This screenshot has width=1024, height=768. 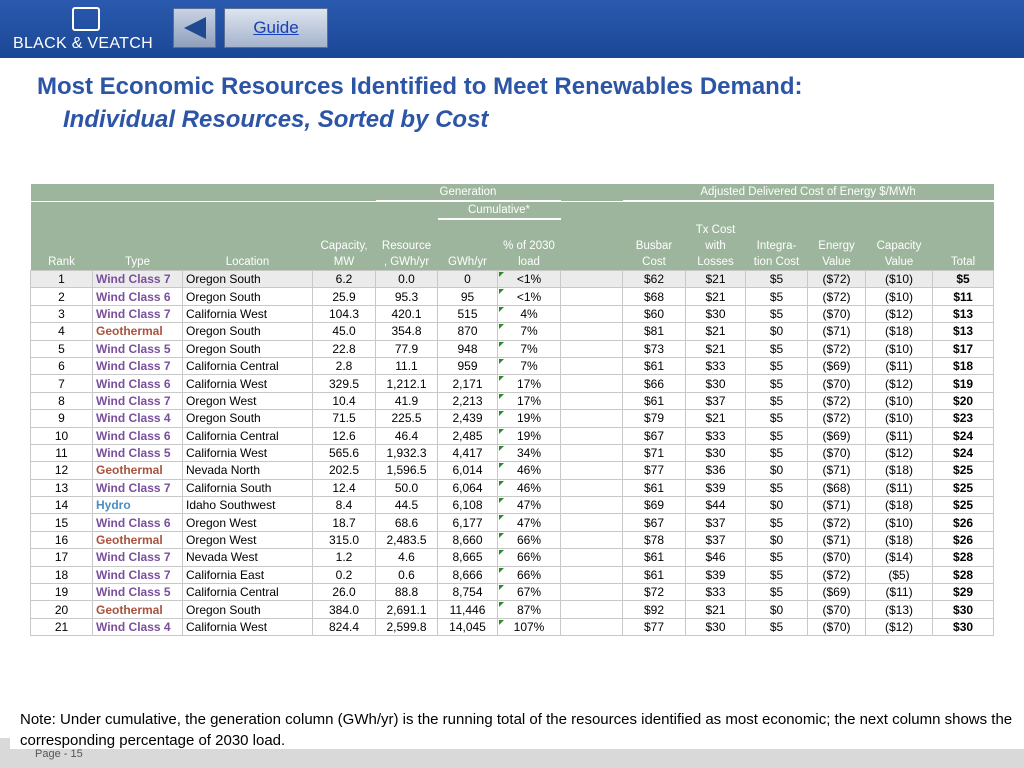 What do you see at coordinates (654, 262) in the screenshot?
I see `column-header-line: Cost` at bounding box center [654, 262].